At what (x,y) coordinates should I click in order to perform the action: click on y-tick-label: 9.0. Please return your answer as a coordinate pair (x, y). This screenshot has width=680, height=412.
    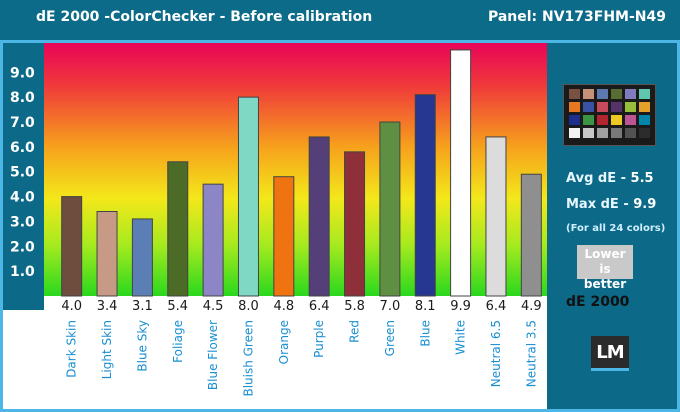
    Looking at the image, I should click on (22, 73).